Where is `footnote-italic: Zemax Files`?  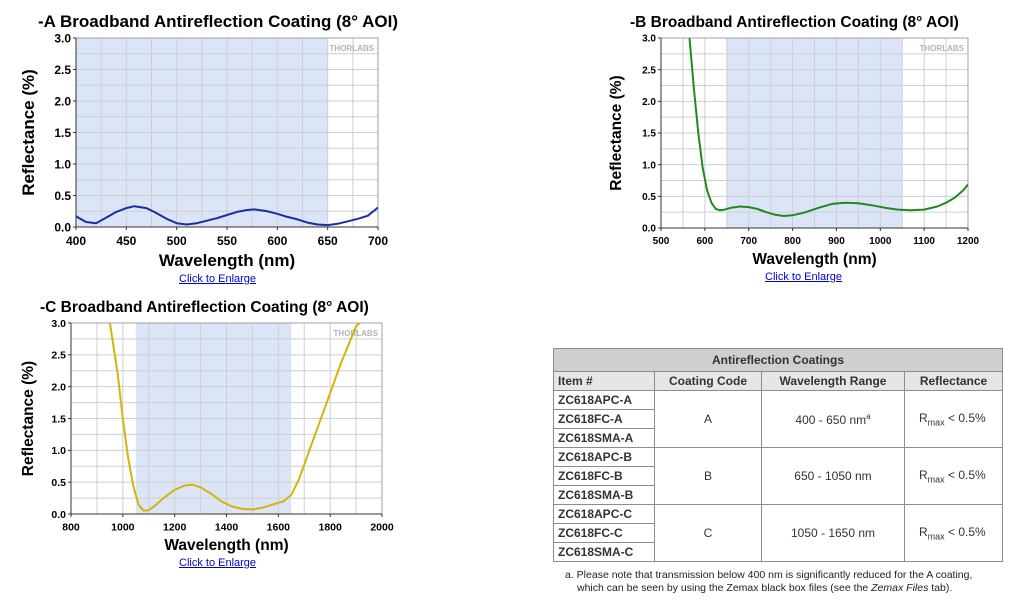
footnote-italic: Zemax Files is located at coordinates (900, 588).